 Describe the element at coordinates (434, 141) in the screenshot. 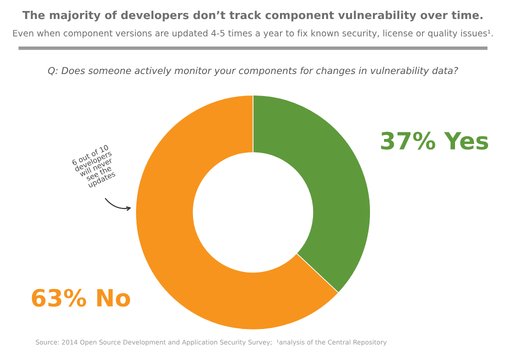

I see `slice-label: 37% Yes` at that location.